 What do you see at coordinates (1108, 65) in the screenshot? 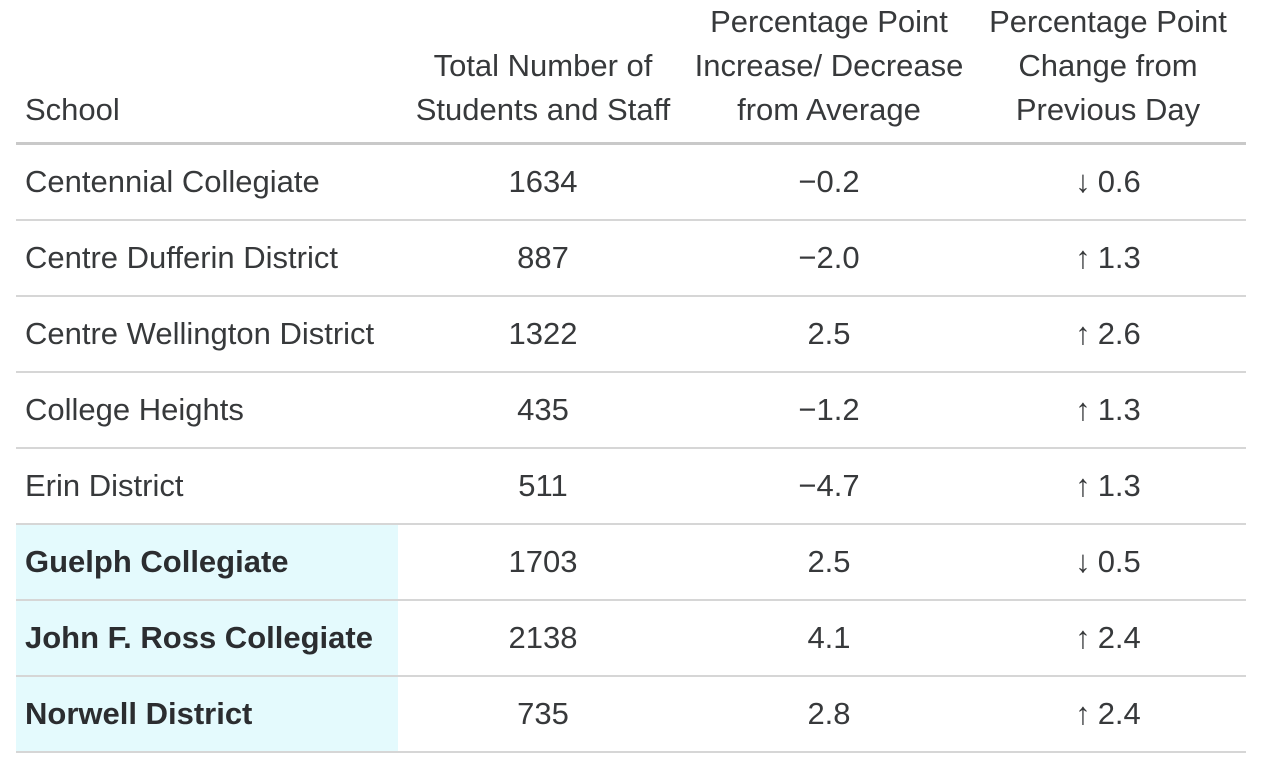
I see `column-header-line: Change from` at bounding box center [1108, 65].